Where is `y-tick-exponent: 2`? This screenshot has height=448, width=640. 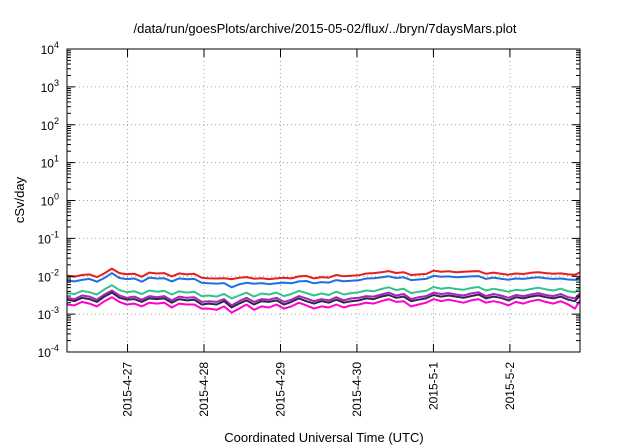
y-tick-exponent: 2 is located at coordinates (56, 121).